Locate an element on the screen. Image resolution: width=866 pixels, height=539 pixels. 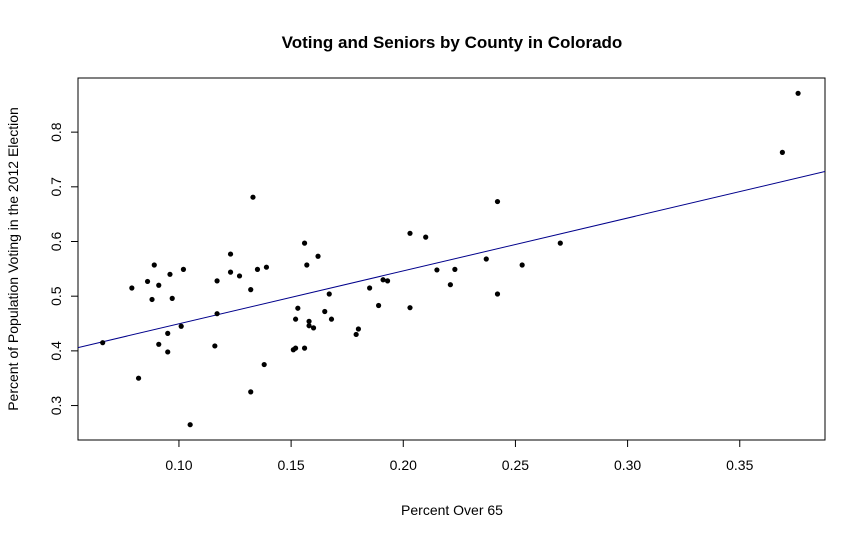
chart-title: Voting and Seniors by County in Colorado is located at coordinates (452, 42).